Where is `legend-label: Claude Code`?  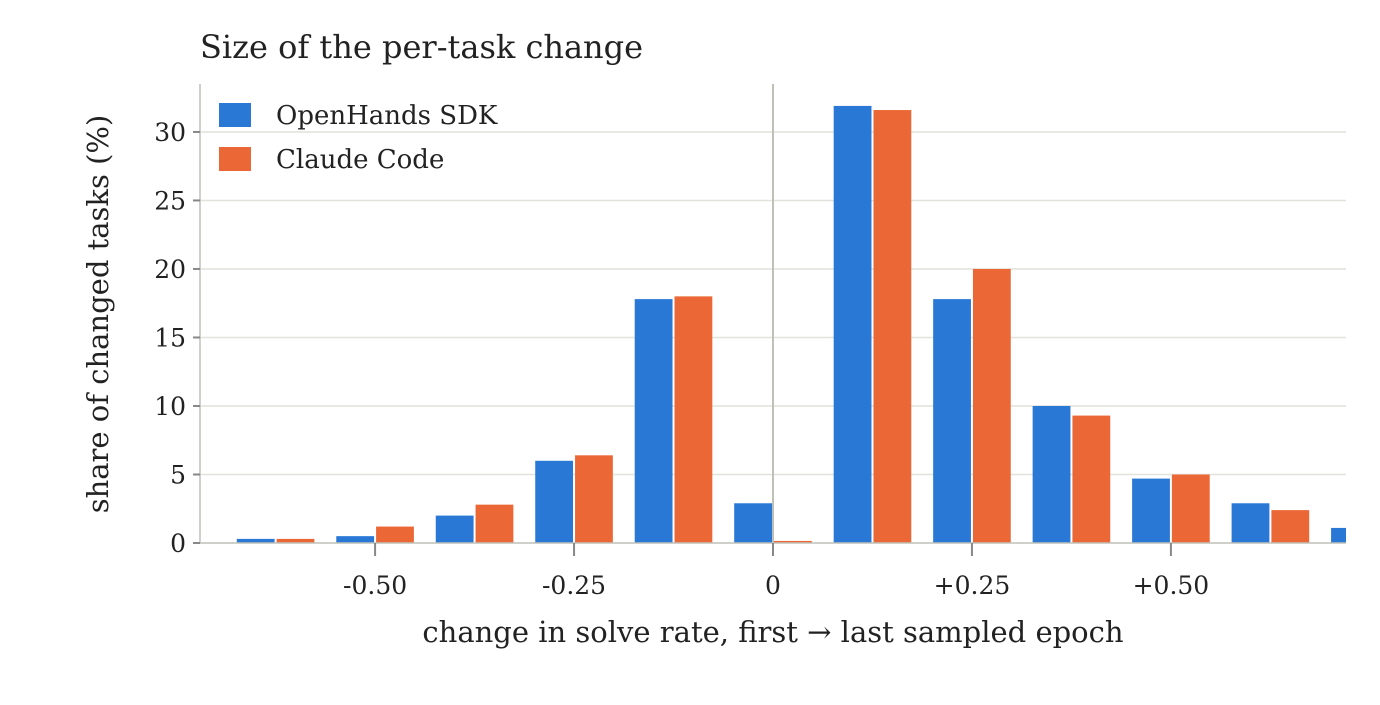
legend-label: Claude Code is located at coordinates (360, 160).